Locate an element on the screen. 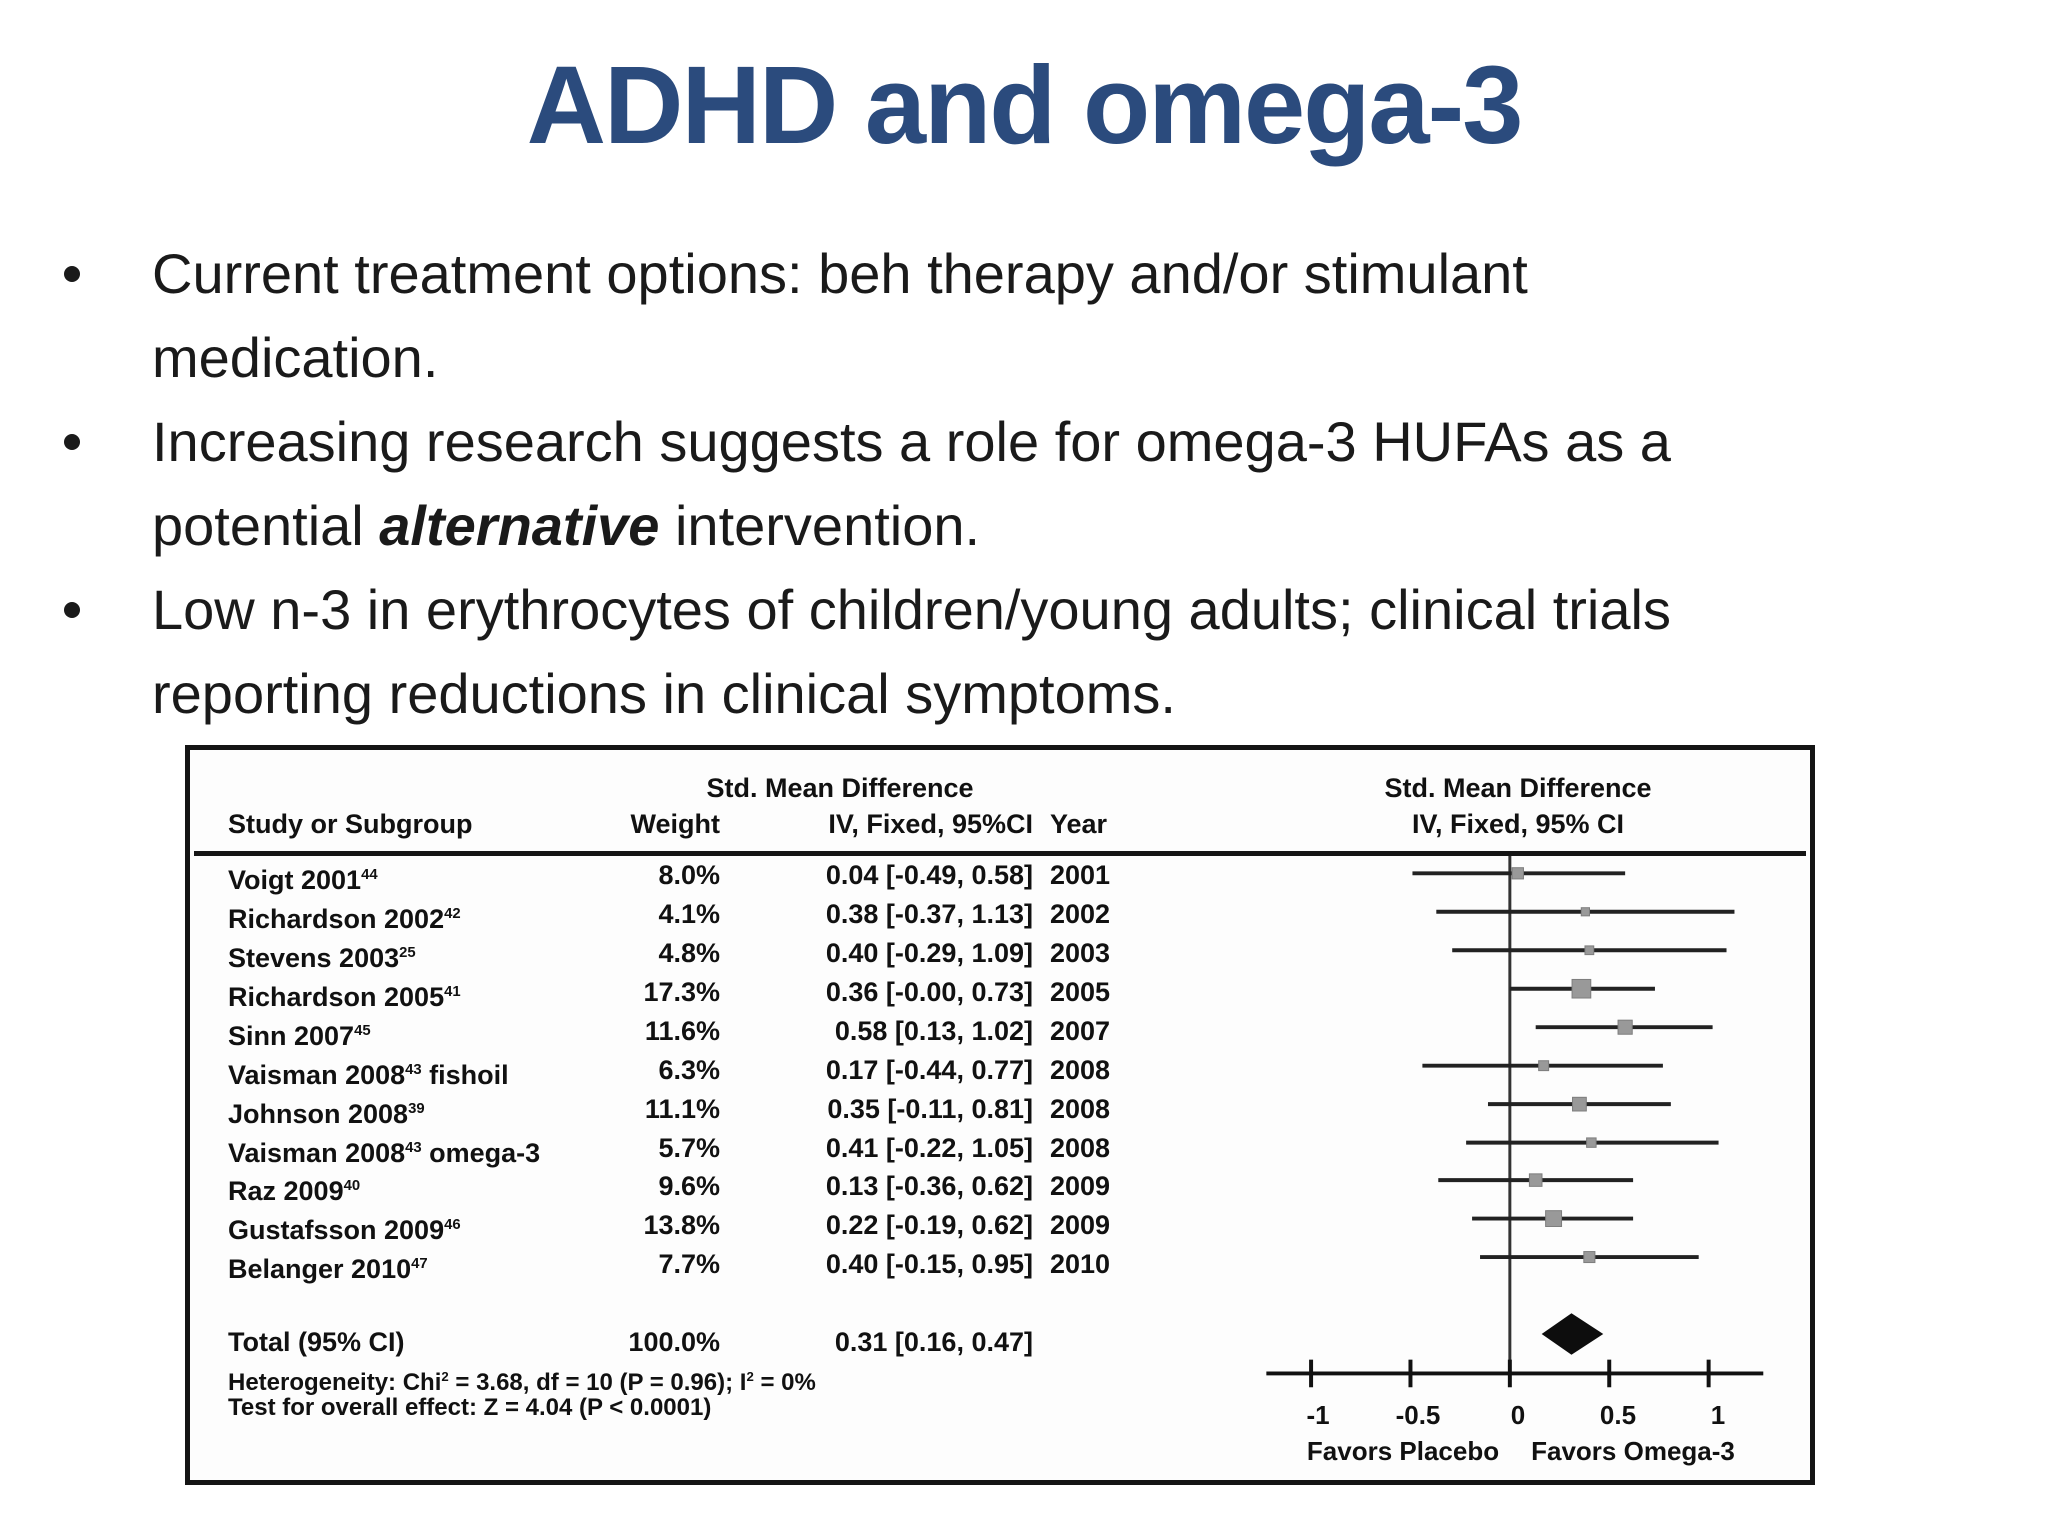 The width and height of the screenshot is (2048, 1536). weight-value: 4.8% is located at coordinates (689, 953).